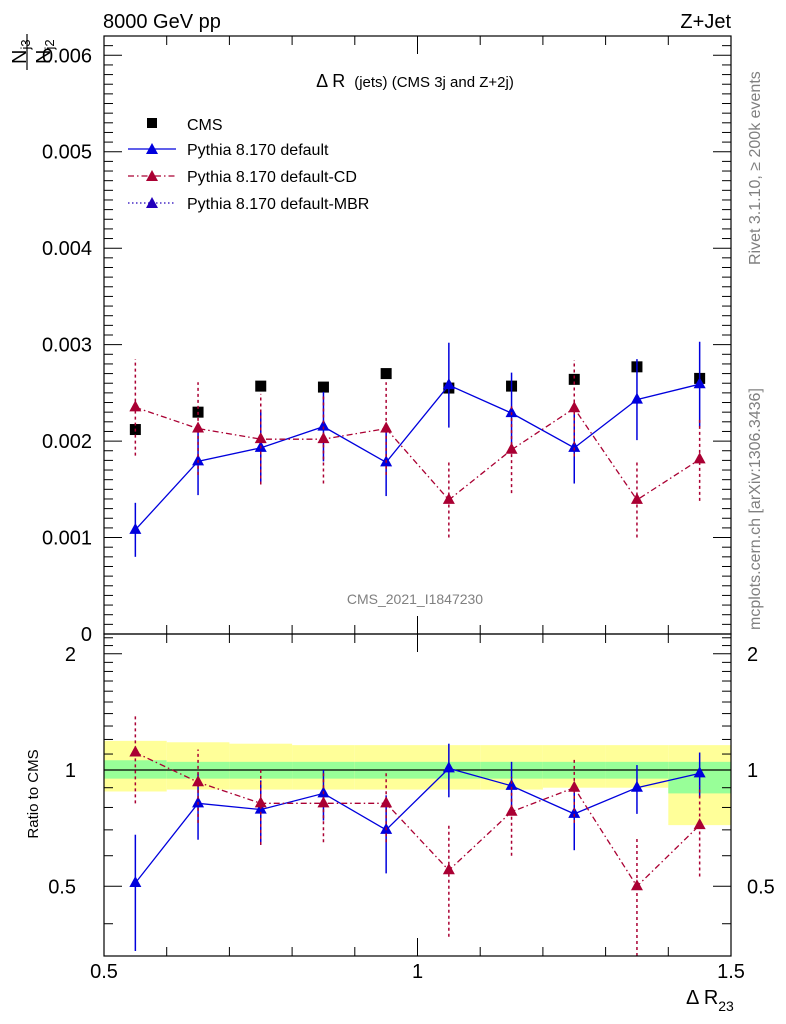  What do you see at coordinates (417, 783) in the screenshot?
I see `ratio-uncertainty-bands` at bounding box center [417, 783].